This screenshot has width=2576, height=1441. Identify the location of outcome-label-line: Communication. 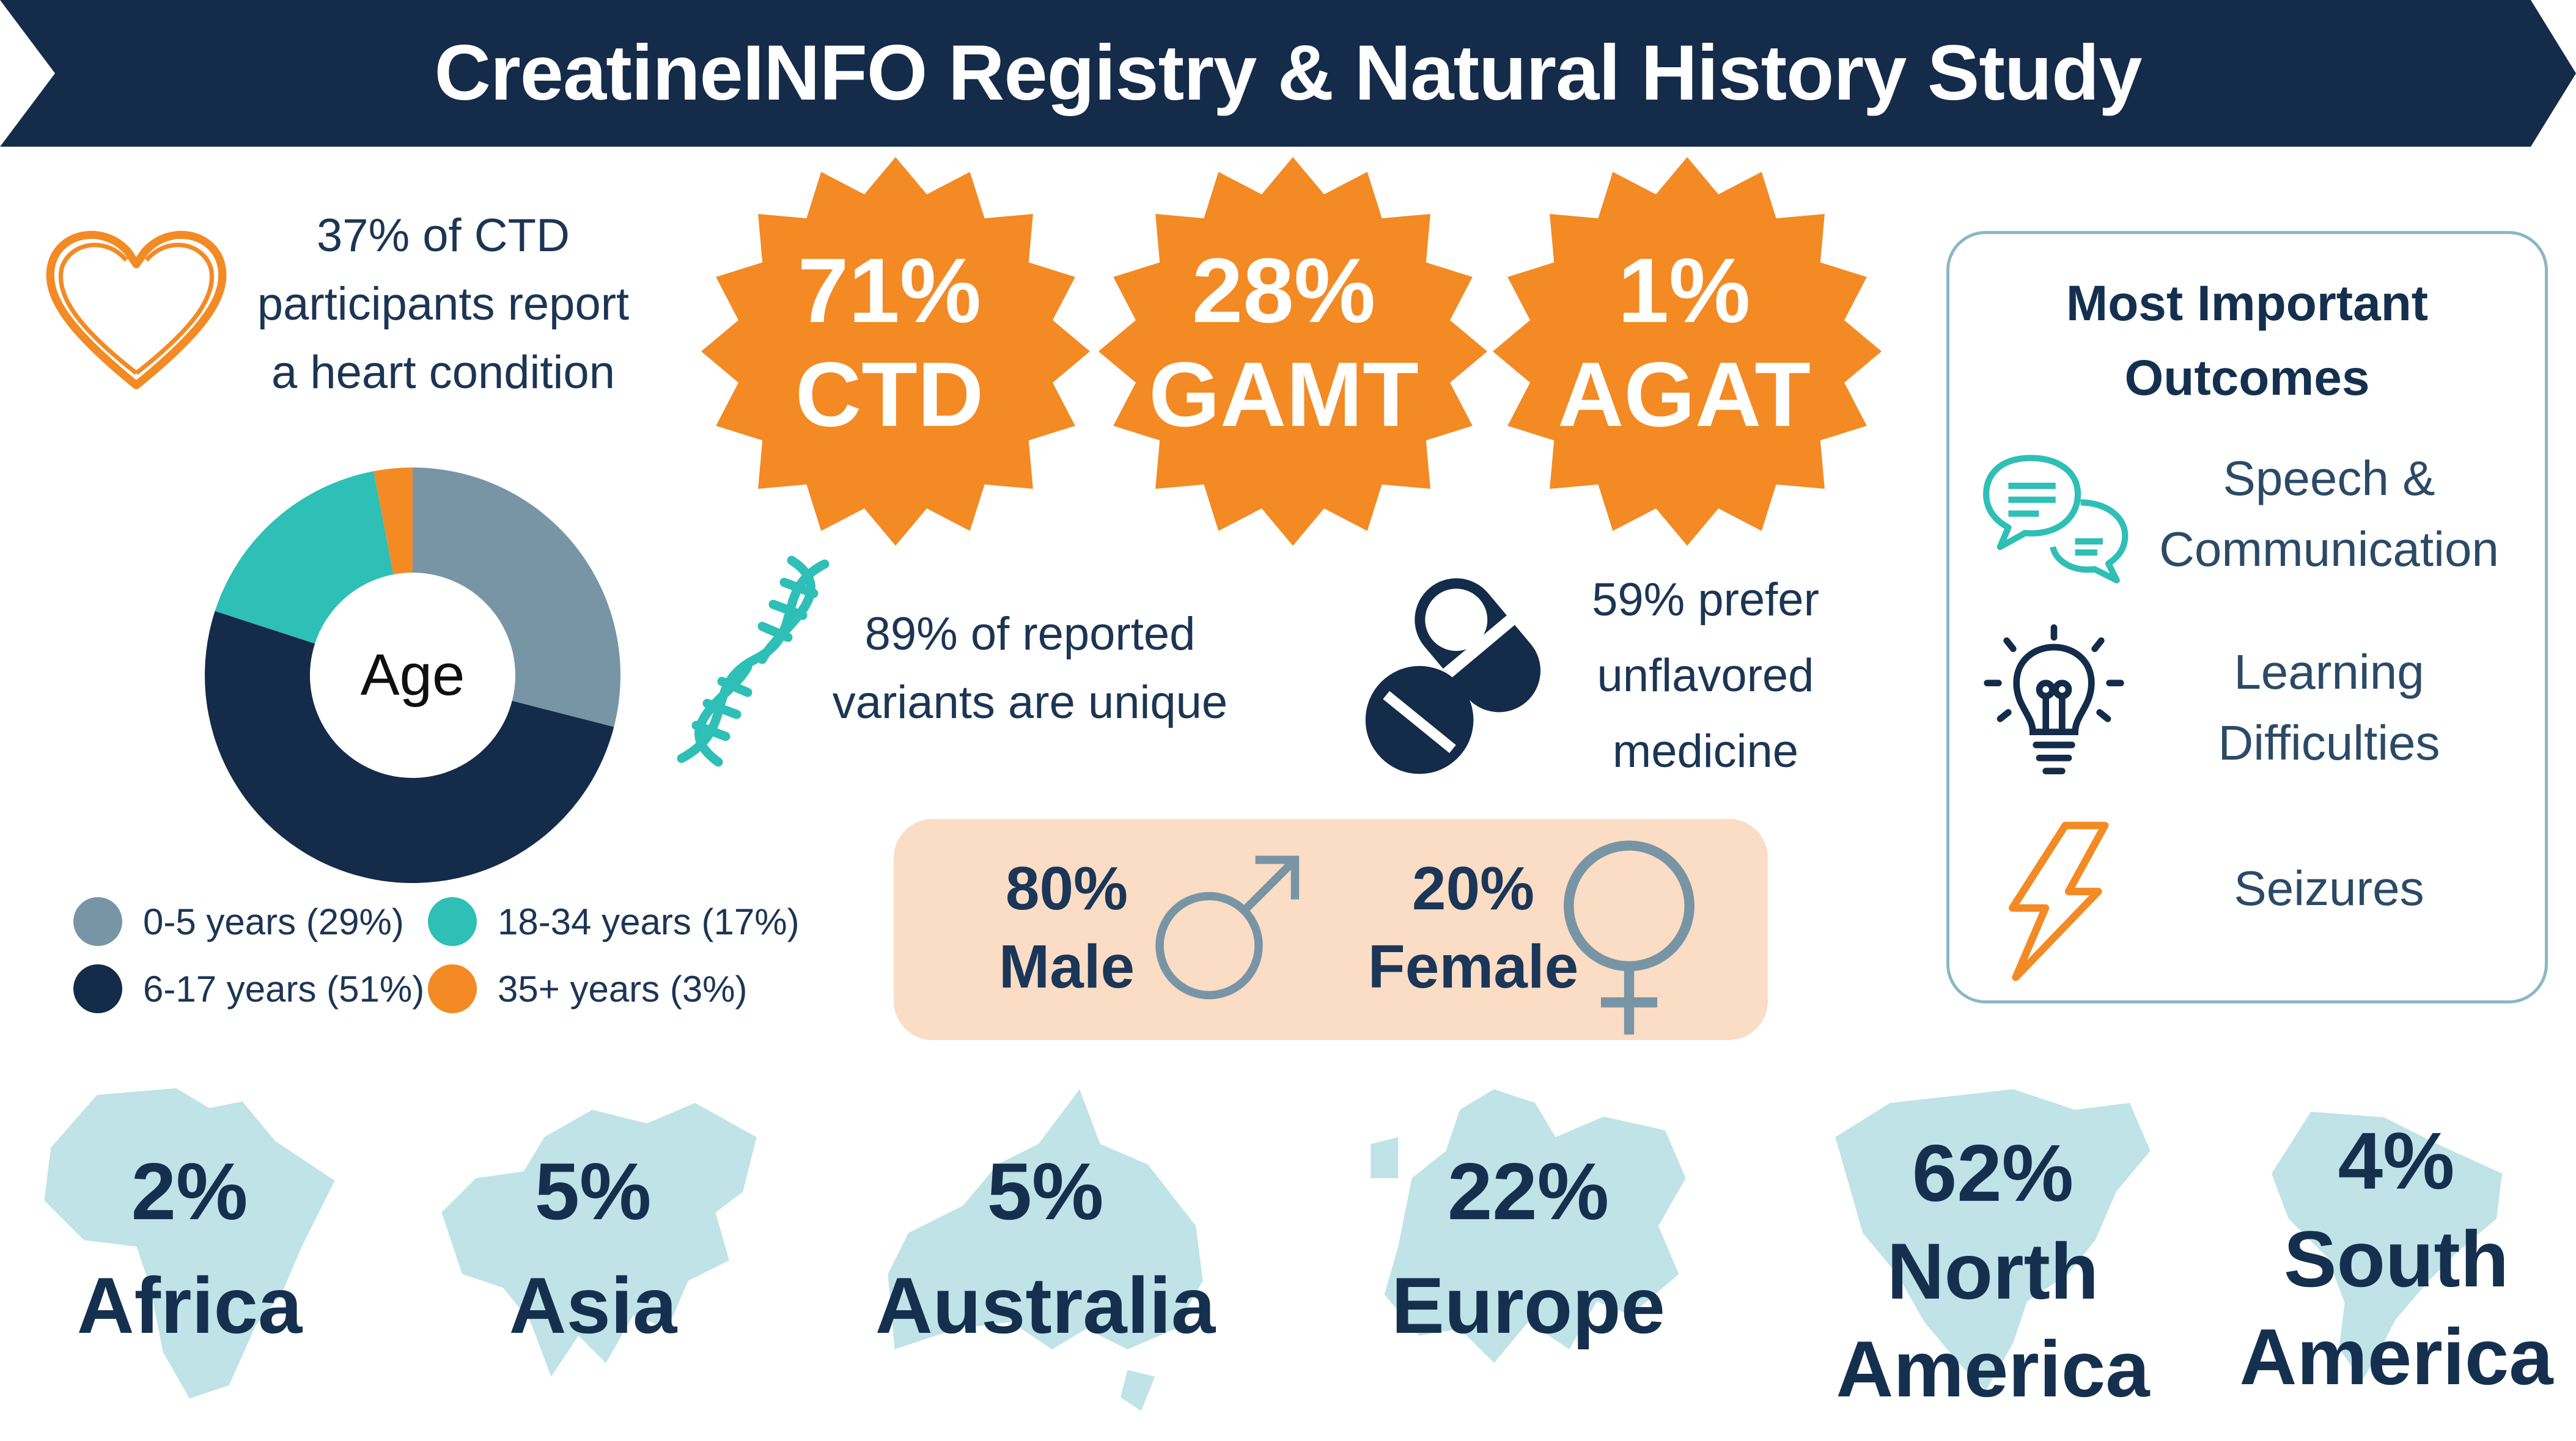
(2329, 549).